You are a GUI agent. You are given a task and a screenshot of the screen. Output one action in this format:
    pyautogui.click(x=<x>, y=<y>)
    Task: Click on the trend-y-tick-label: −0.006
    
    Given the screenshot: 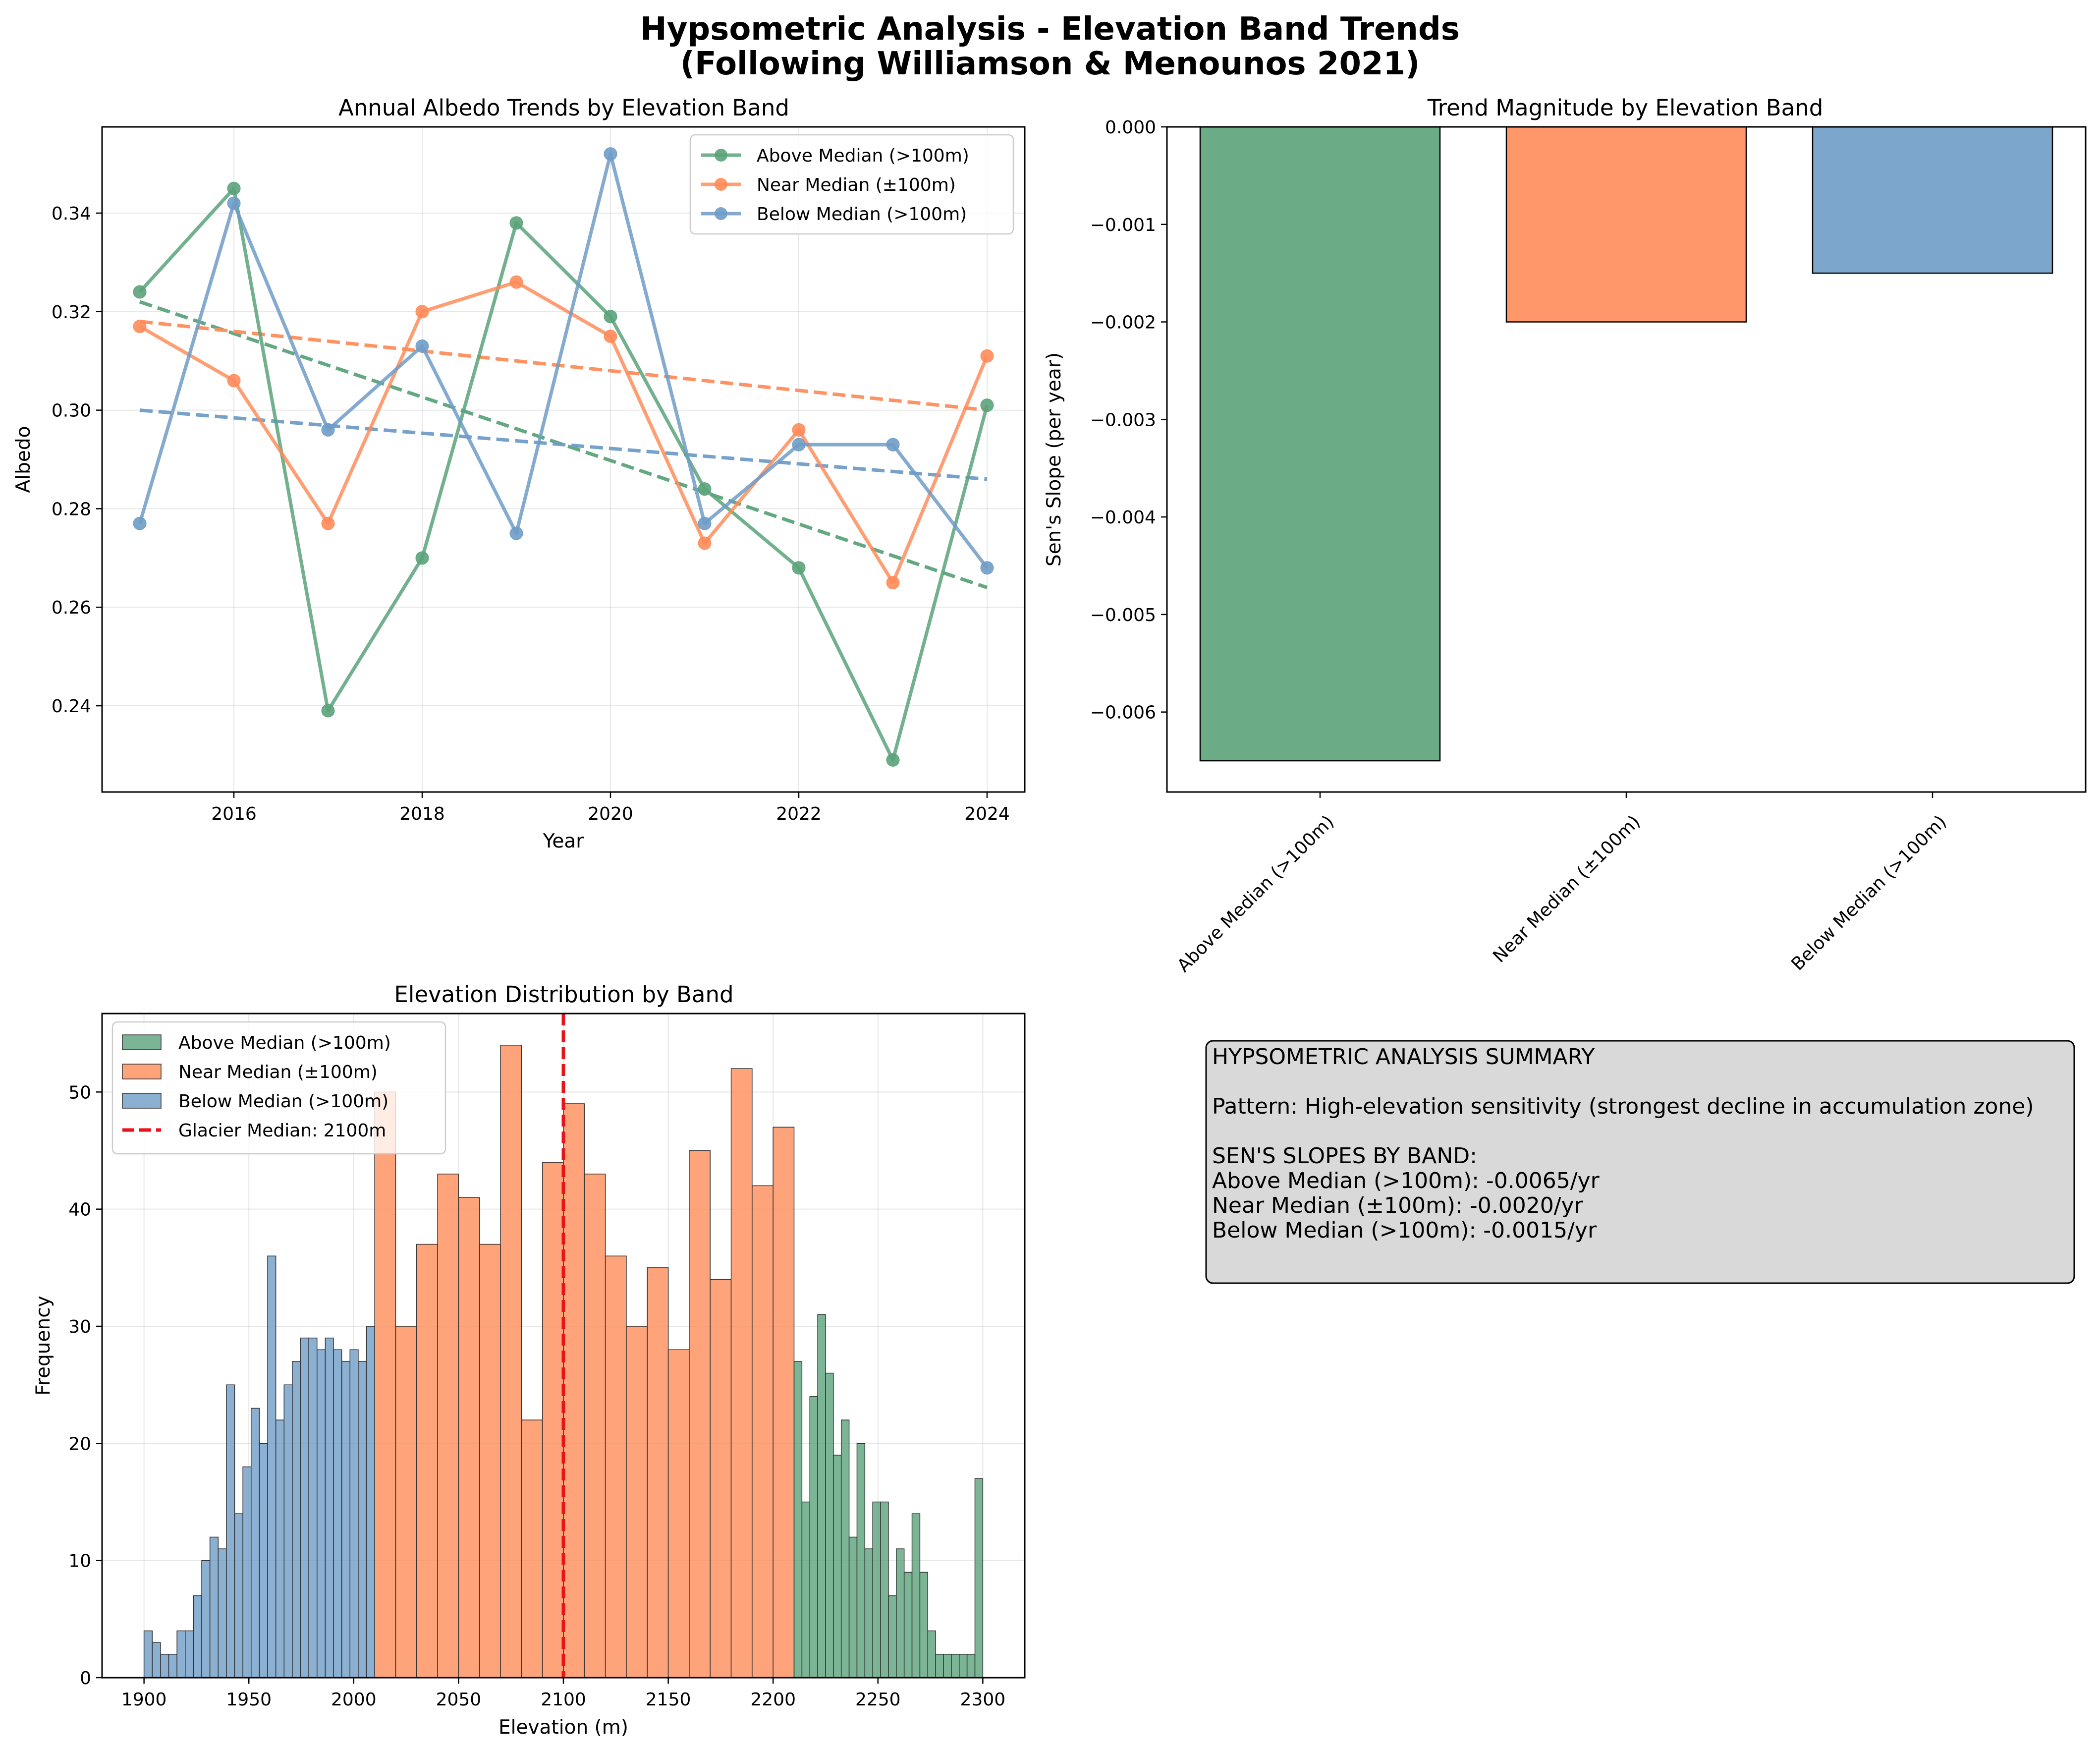 What is the action you would take?
    pyautogui.click(x=1123, y=713)
    